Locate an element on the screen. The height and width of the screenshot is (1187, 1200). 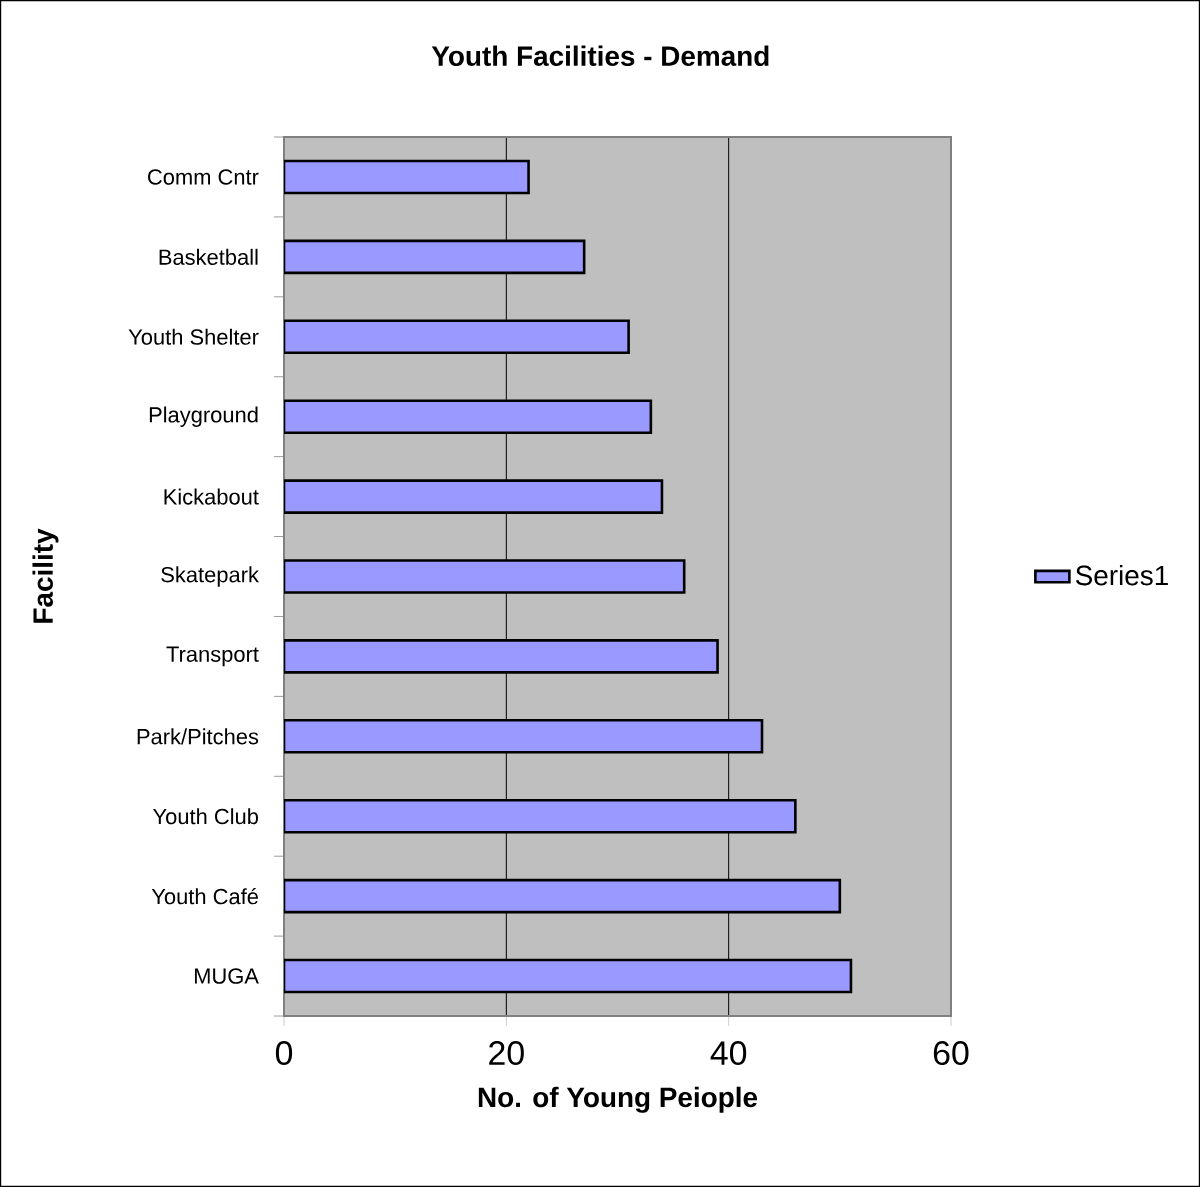
legend-label: Series1 is located at coordinates (1121, 575).